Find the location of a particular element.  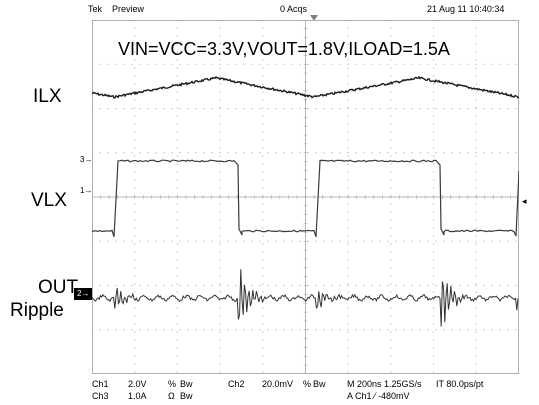

out-label: OUT is located at coordinates (58, 287).